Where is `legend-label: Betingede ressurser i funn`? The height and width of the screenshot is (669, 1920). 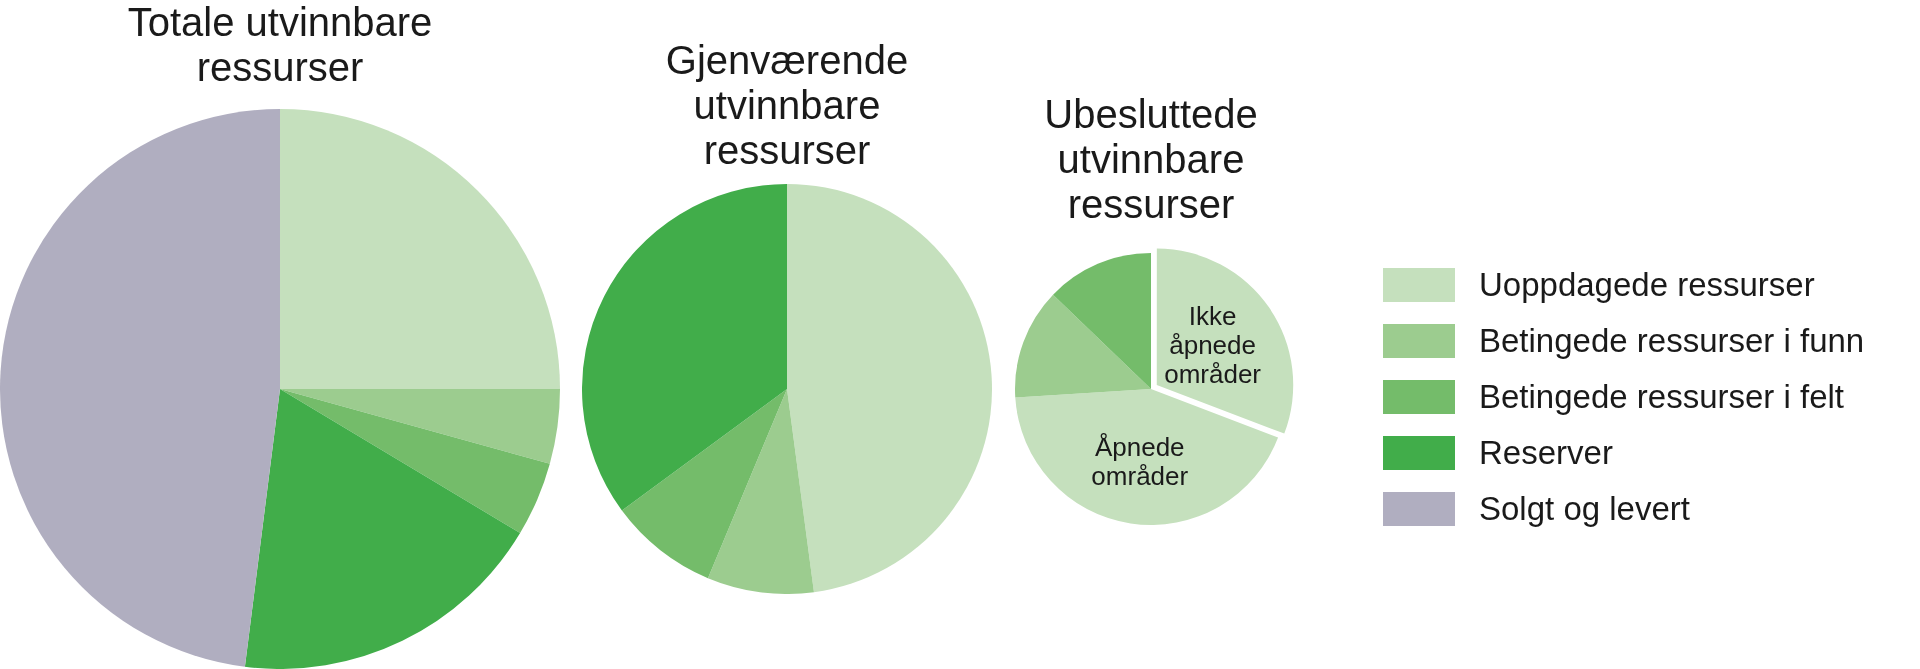 legend-label: Betingede ressurser i funn is located at coordinates (1672, 341).